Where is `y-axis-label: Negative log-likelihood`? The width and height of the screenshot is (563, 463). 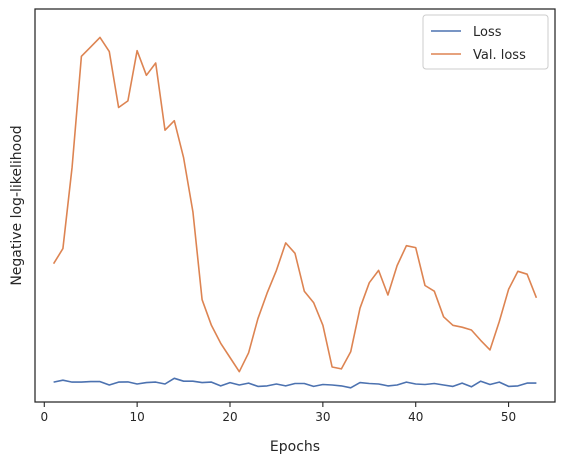
y-axis-label: Negative log-likelihood is located at coordinates (17, 205).